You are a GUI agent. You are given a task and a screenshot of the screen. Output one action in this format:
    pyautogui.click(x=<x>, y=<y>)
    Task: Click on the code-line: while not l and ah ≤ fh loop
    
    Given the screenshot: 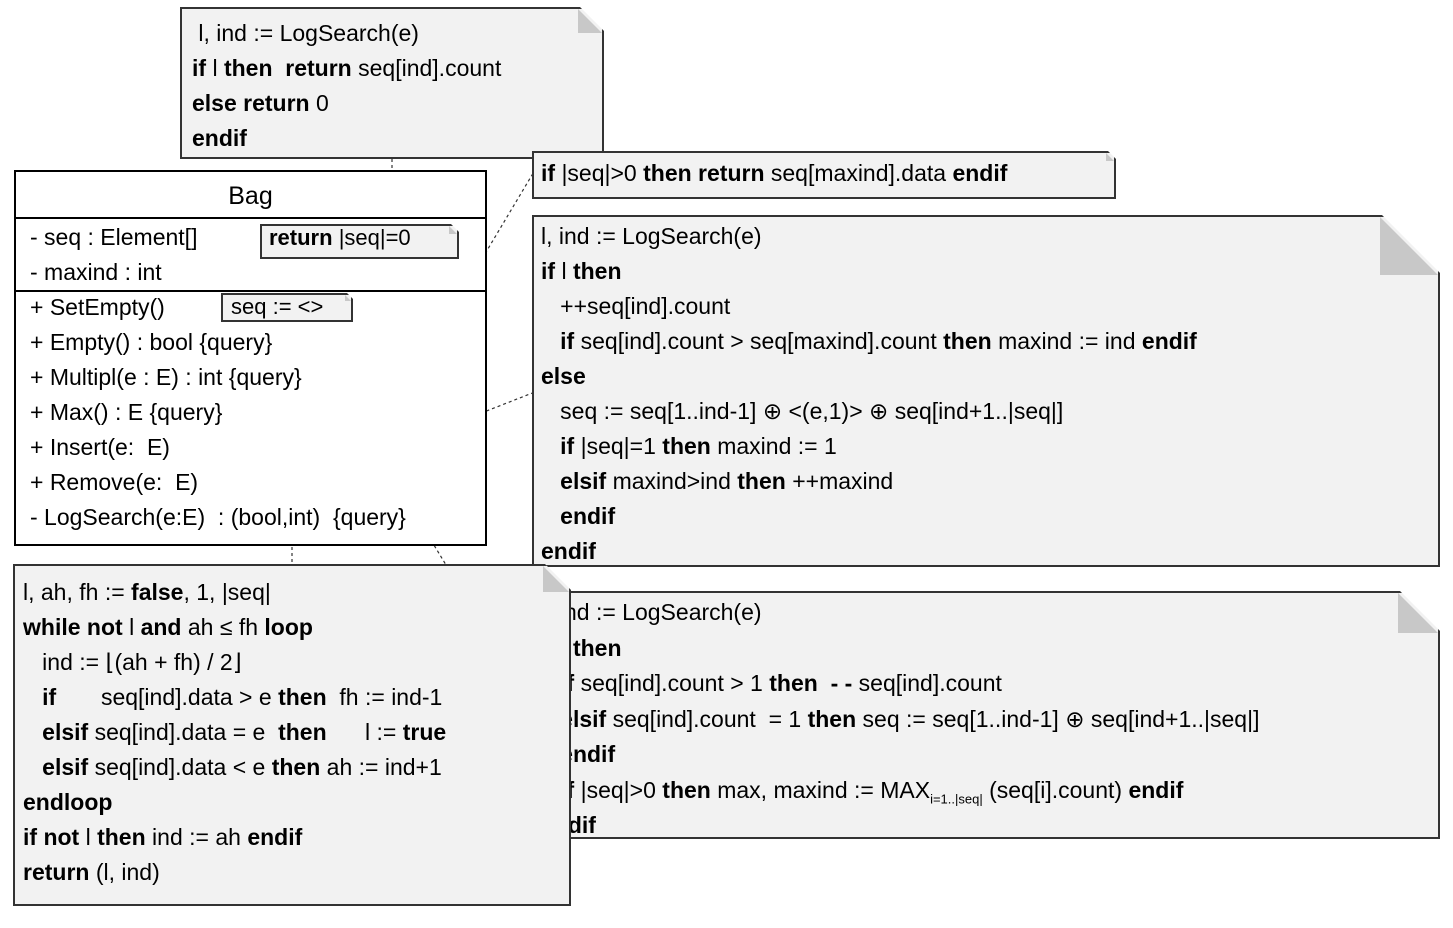 What is the action you would take?
    pyautogui.click(x=168, y=627)
    